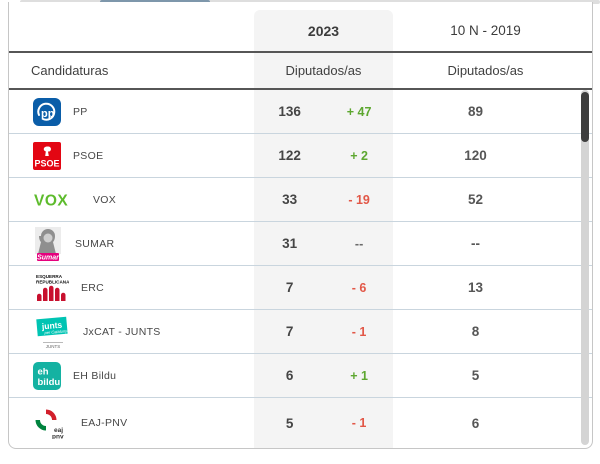 This screenshot has height=464, width=600. I want to click on psoe-logo-icon: PSOE, so click(47, 155).